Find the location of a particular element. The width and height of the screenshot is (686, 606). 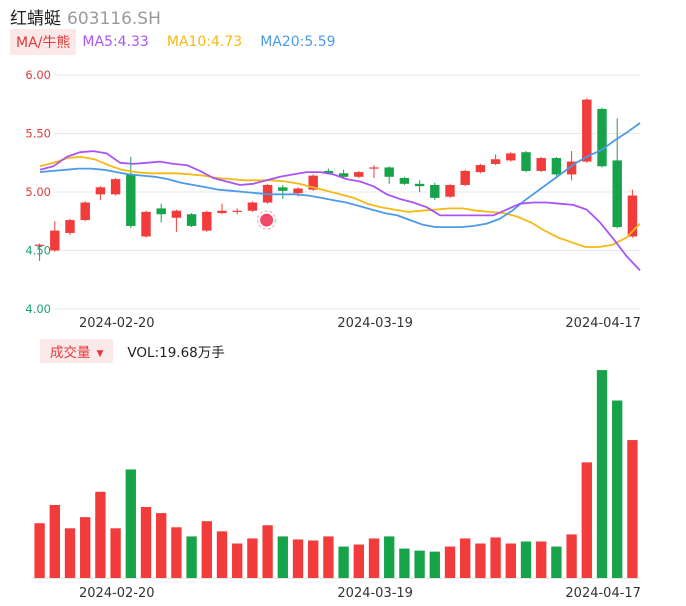

ma10-line is located at coordinates (340, 201).